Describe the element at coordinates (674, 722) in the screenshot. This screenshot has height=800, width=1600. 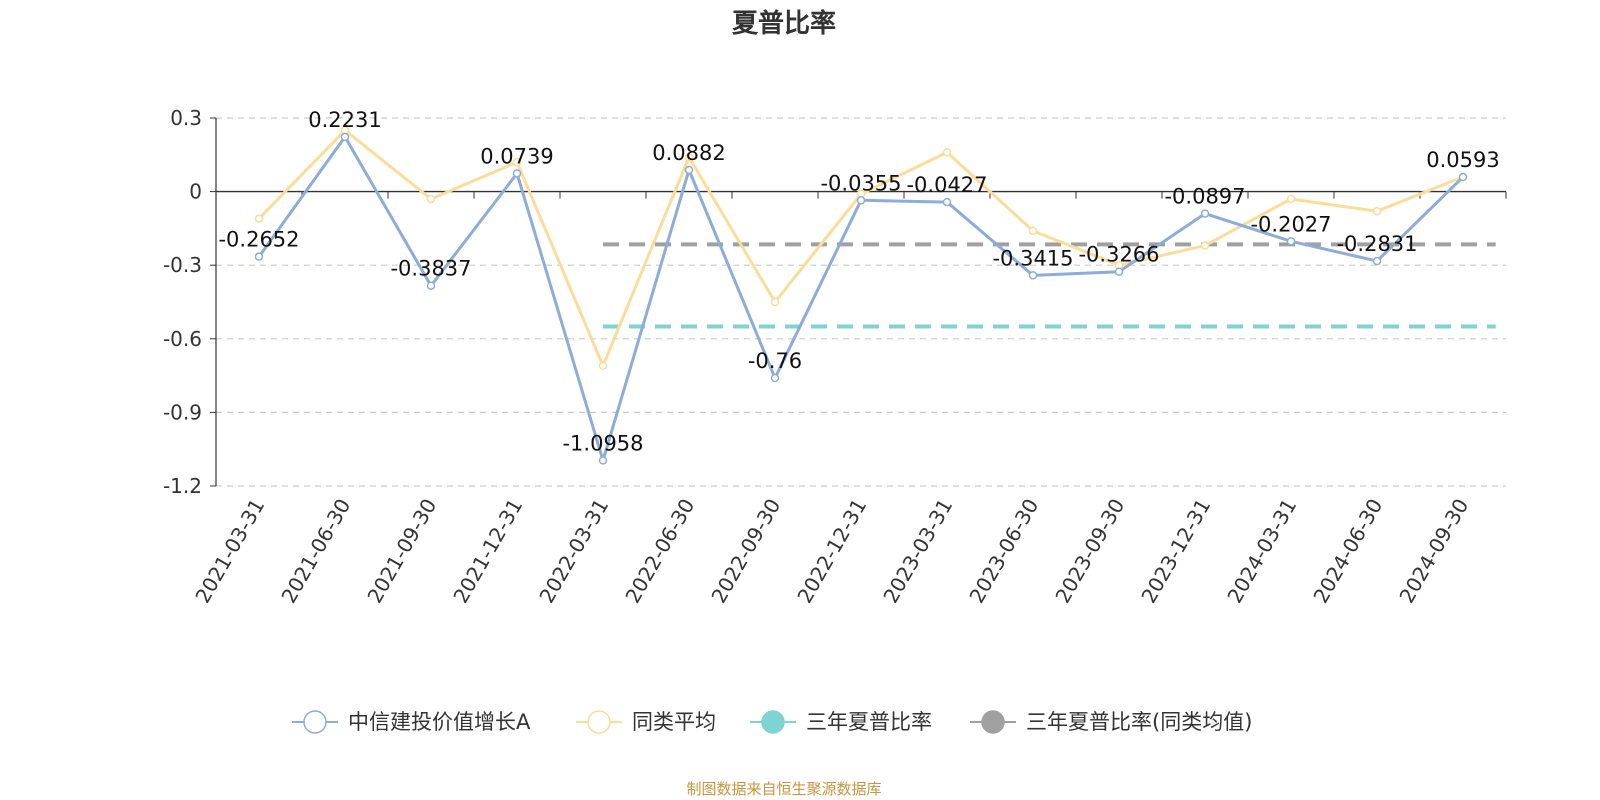
I see `legend-label: 同类平均` at that location.